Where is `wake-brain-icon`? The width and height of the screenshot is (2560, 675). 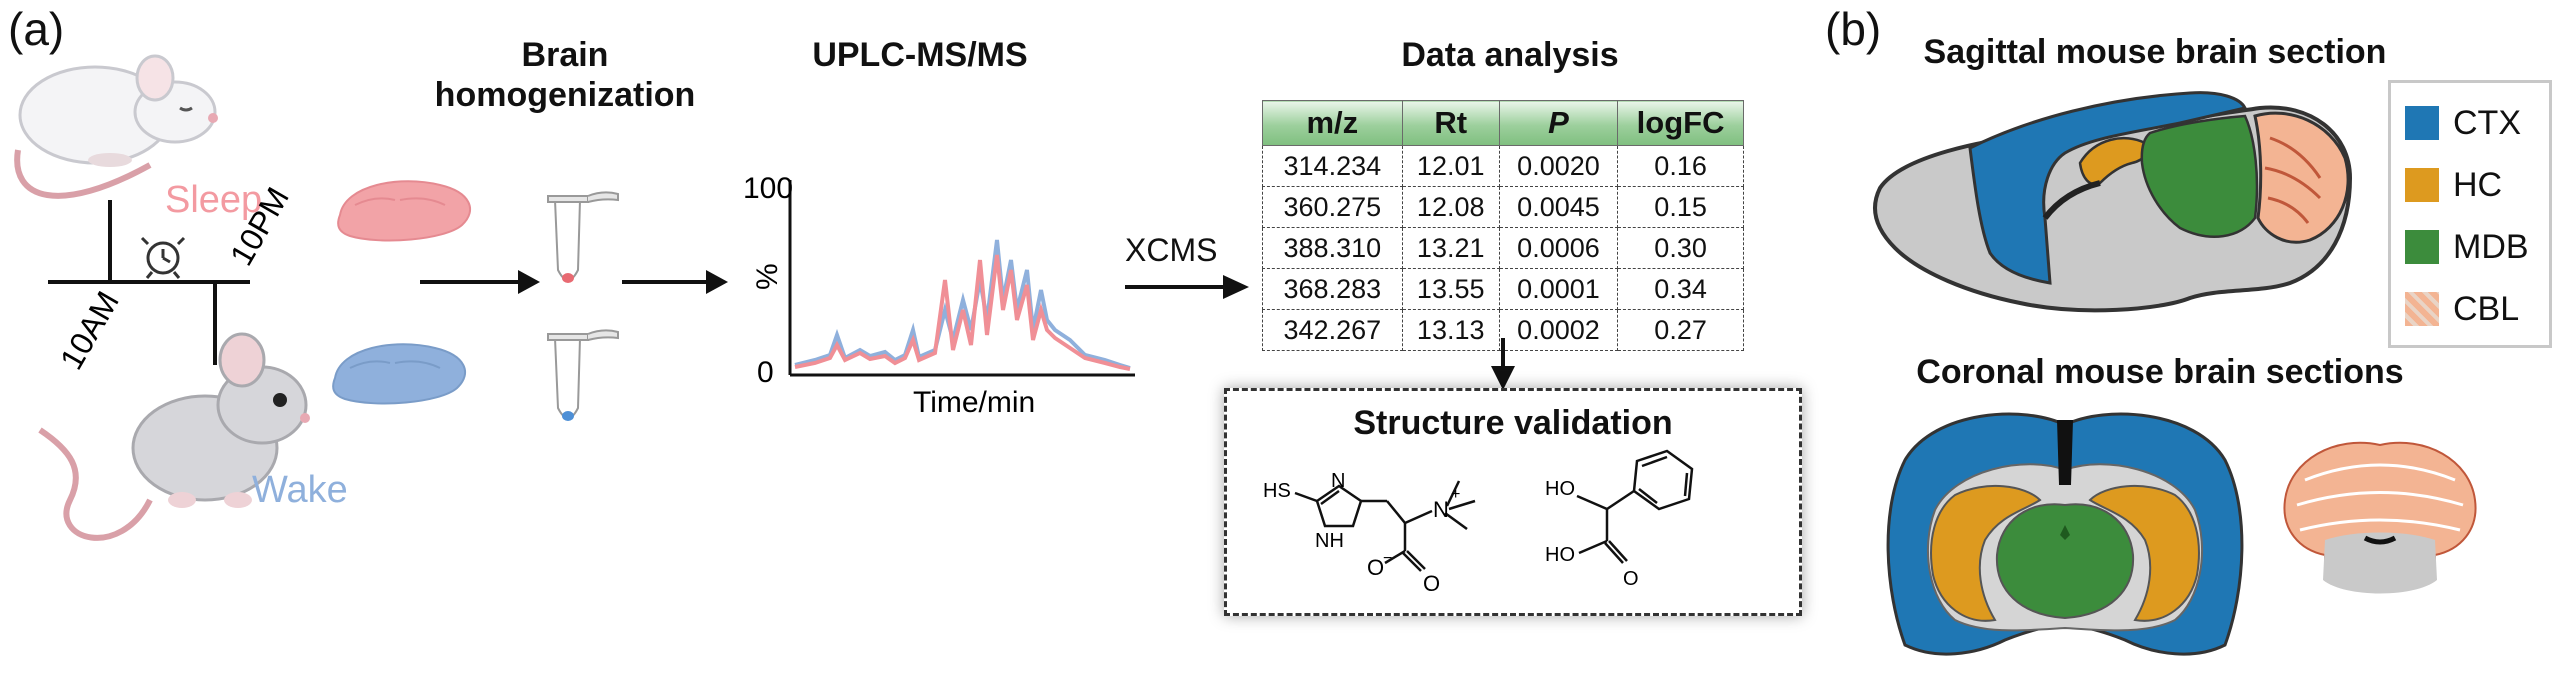 wake-brain-icon is located at coordinates (399, 374).